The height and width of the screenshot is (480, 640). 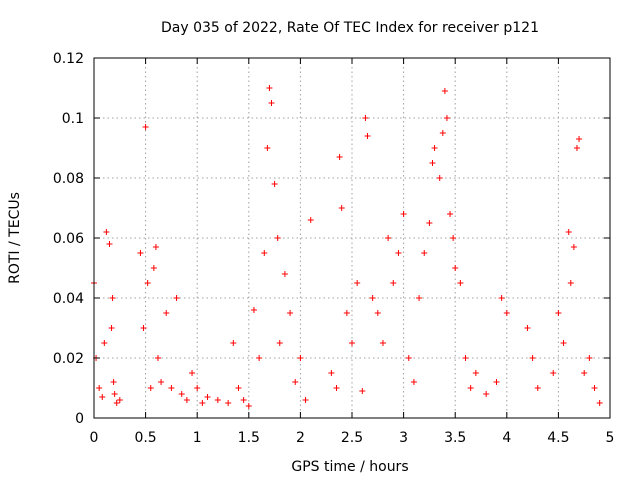 I want to click on y-tick-labels: 0 0.02 0.04 0.06 0.08 0.1 0.12, so click(x=68, y=239).